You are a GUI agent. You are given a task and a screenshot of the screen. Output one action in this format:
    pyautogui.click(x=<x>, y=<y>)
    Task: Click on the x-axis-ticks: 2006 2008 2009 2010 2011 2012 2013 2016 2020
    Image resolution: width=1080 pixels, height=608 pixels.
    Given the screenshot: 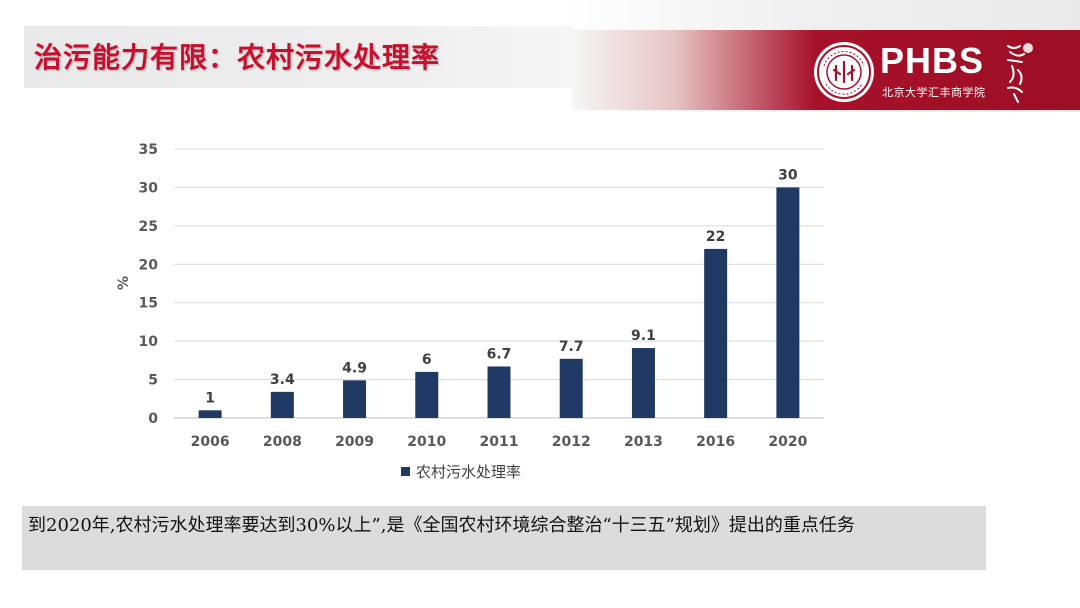 What is the action you would take?
    pyautogui.click(x=499, y=442)
    